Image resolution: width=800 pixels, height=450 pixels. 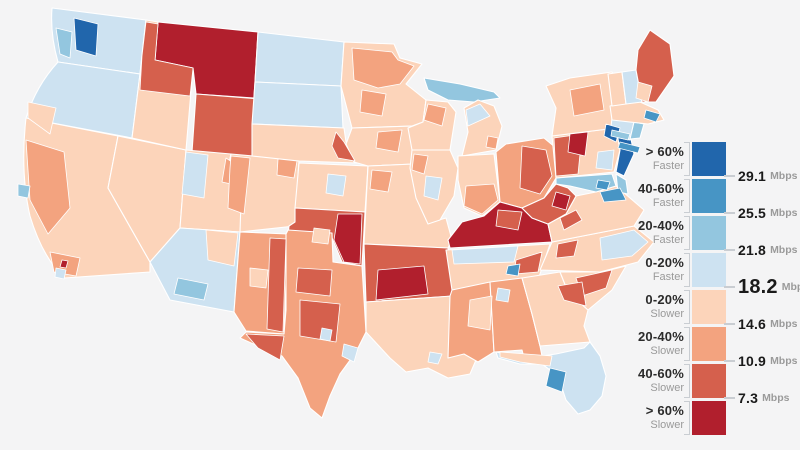 What do you see at coordinates (435, 358) in the screenshot?
I see `region-la-neworleans` at bounding box center [435, 358].